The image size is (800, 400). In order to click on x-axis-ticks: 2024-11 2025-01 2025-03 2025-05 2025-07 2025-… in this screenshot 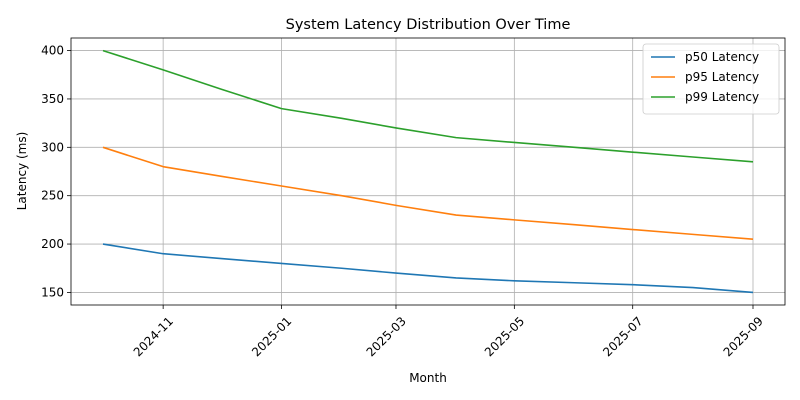, I will do `click(448, 332)`.